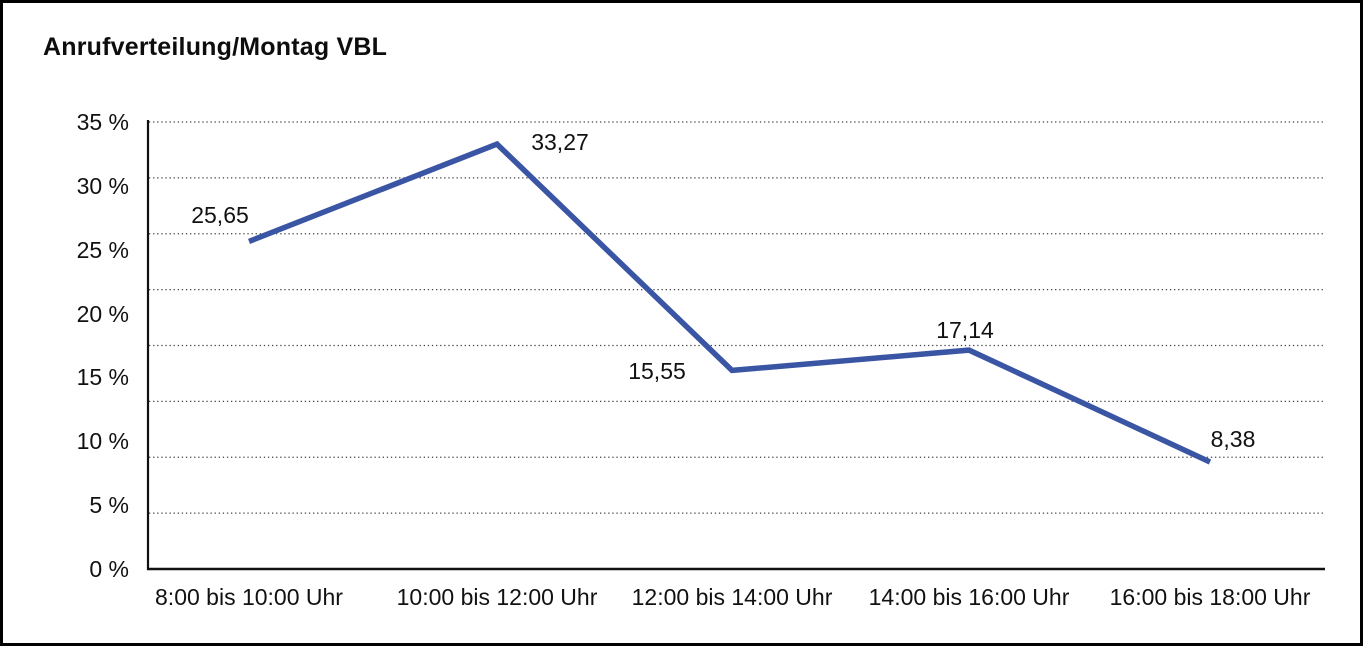 This screenshot has width=1363, height=646. I want to click on data-point-label: 33,27, so click(560, 142).